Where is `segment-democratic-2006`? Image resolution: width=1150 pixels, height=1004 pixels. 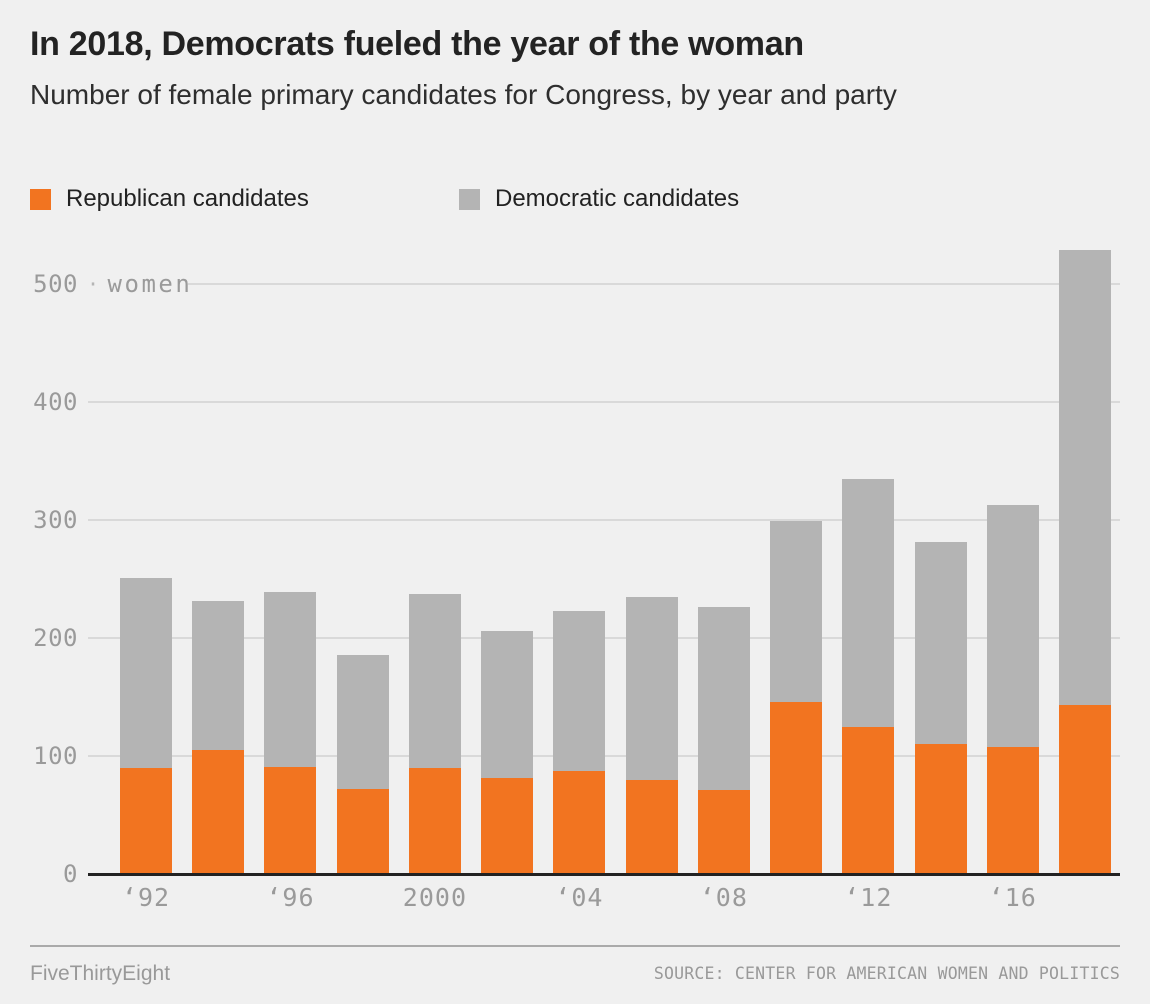
segment-democratic-2006 is located at coordinates (651, 688).